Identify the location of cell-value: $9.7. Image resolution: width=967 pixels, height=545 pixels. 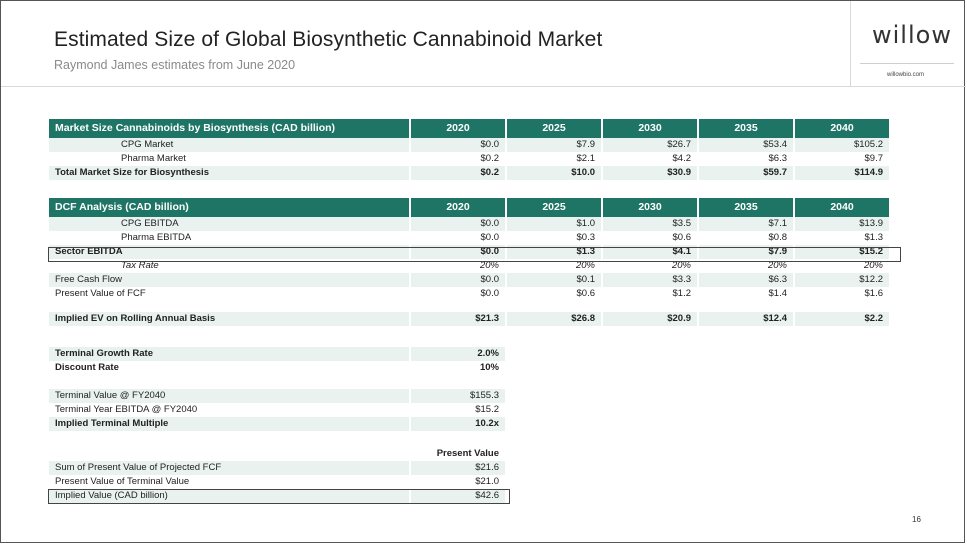
(874, 158).